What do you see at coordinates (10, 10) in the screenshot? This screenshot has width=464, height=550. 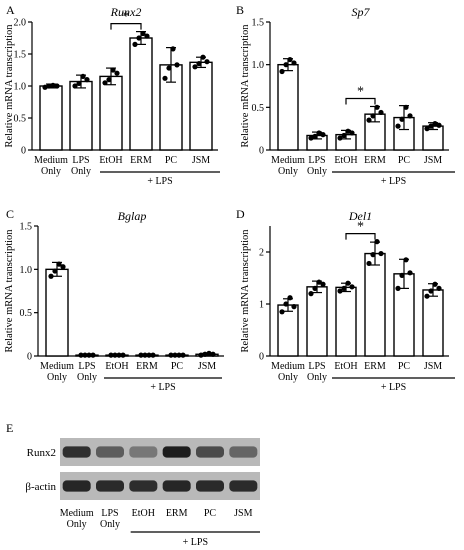 I see `panel-letter: A` at bounding box center [10, 10].